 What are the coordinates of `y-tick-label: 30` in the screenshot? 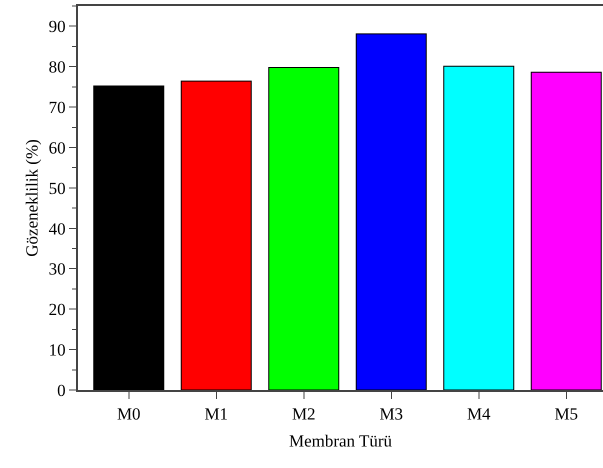 It's located at (57, 269).